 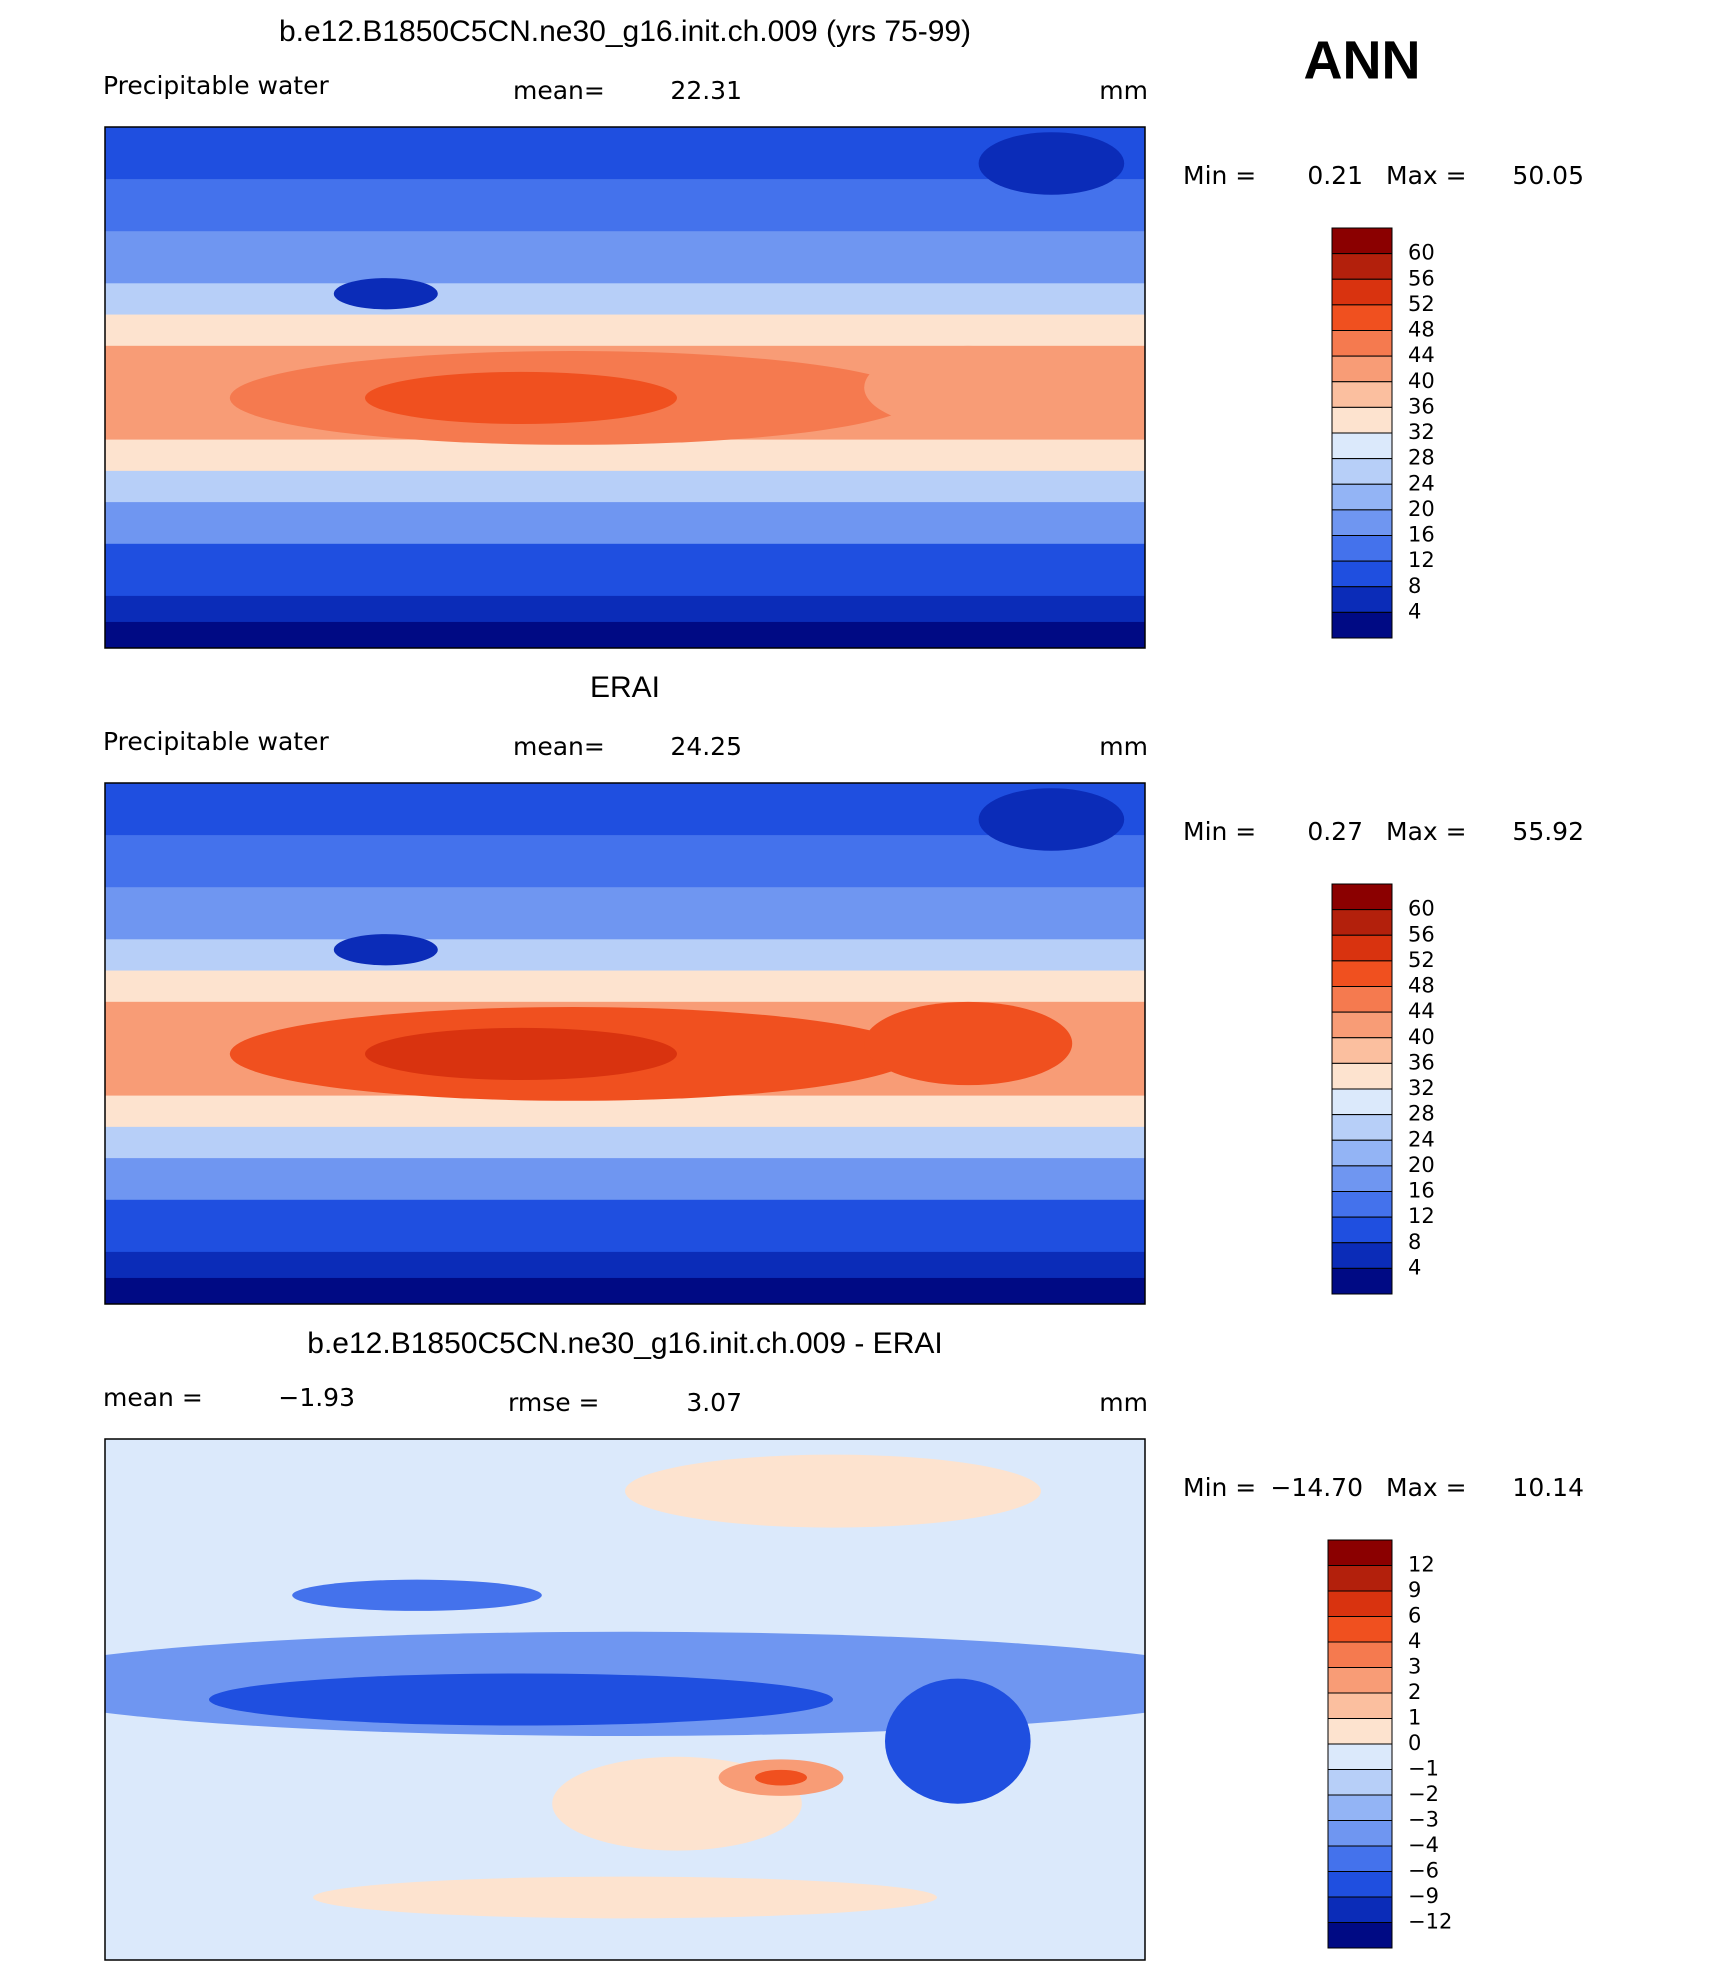 I want to click on colorbar-label: 8, so click(x=1414, y=586).